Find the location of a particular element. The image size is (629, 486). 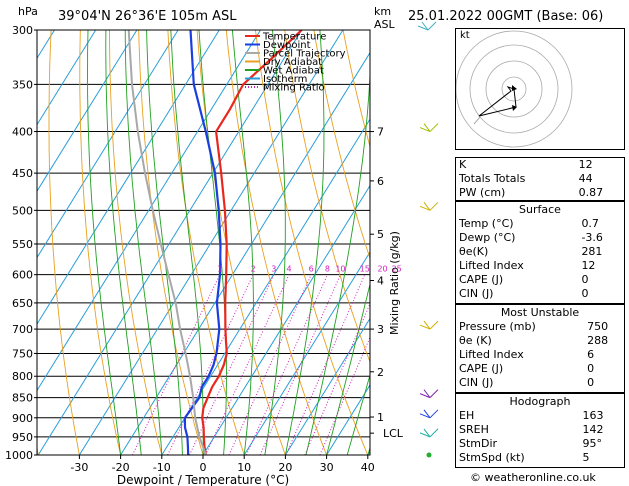

legend-label: Wet Adiabat is located at coordinates (293, 71).